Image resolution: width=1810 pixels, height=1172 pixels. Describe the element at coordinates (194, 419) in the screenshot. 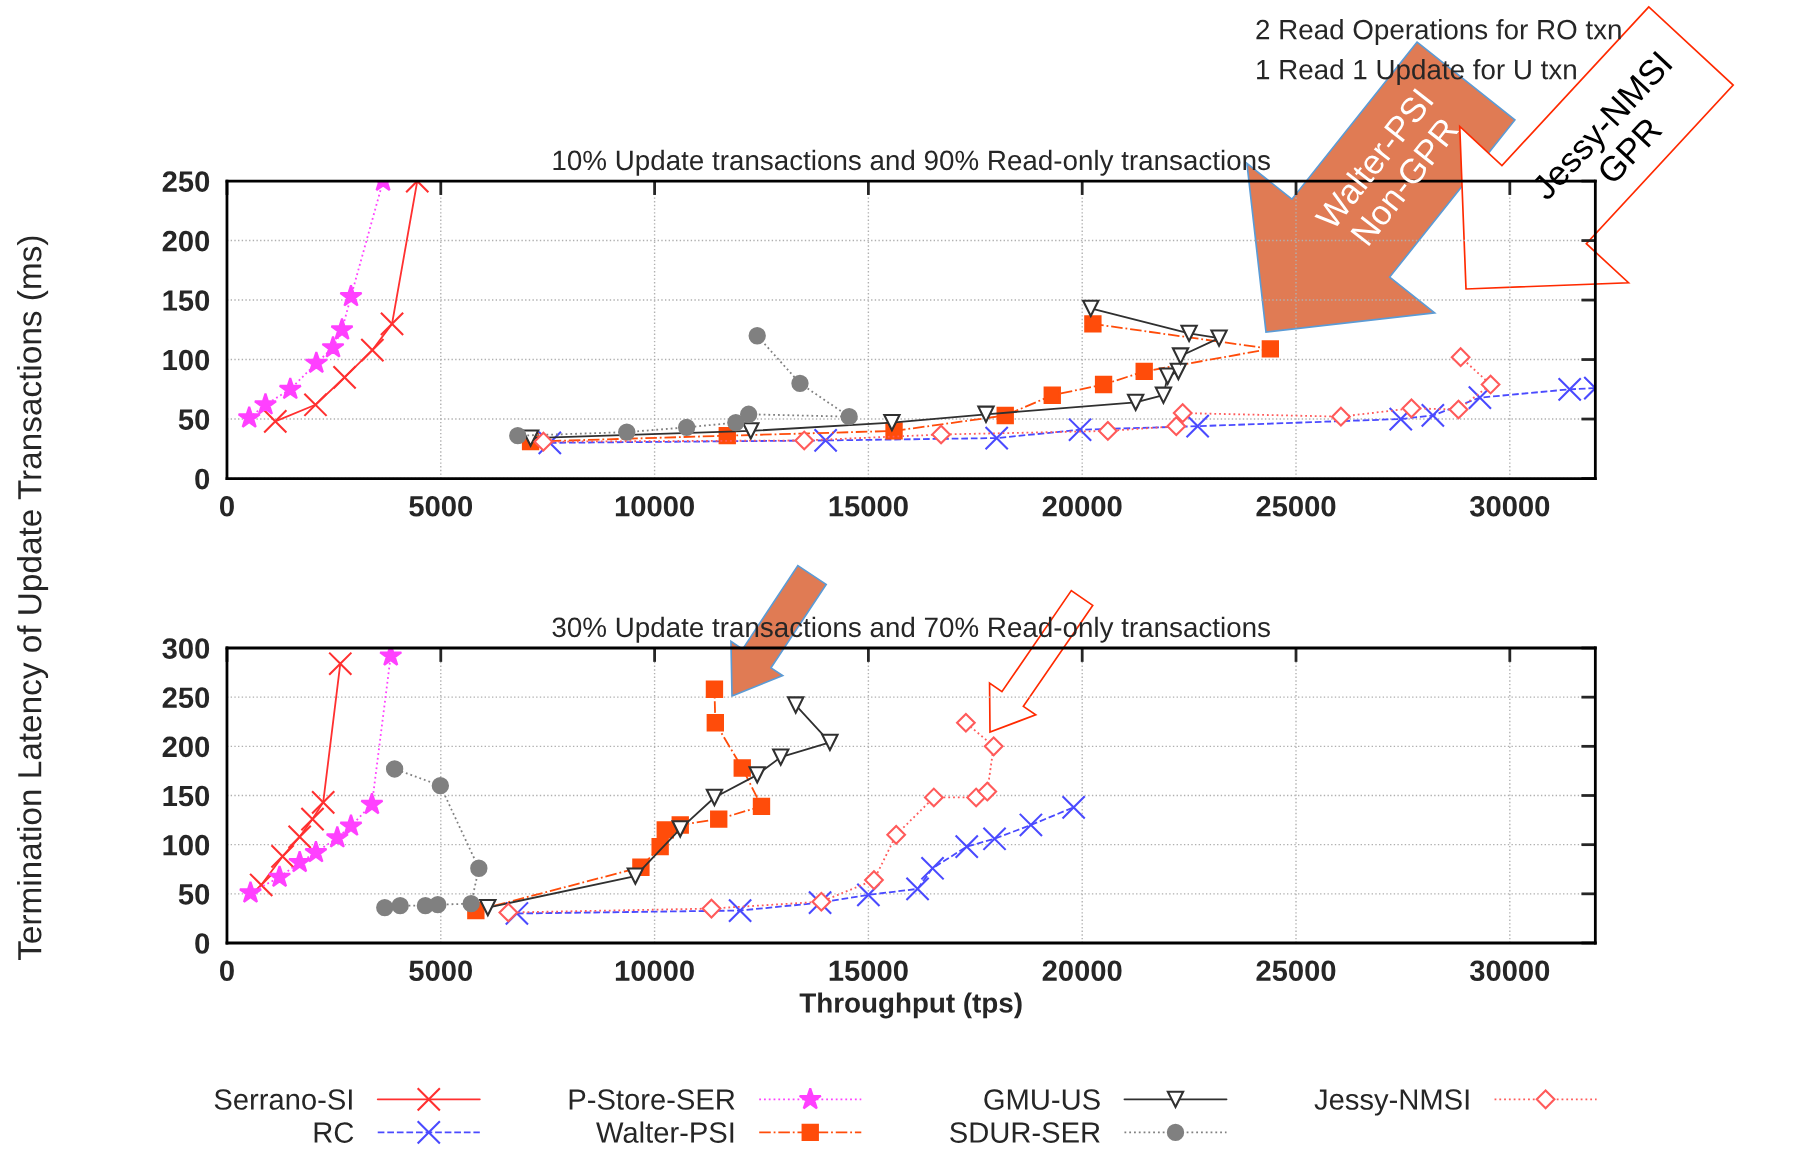

I see `y-tick-label: 50` at that location.